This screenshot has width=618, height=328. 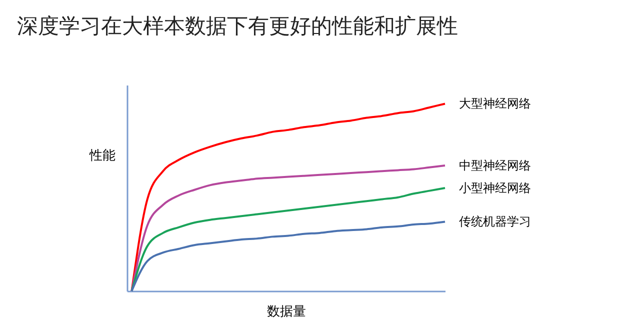 I want to click on series-label: 传统机器学习, so click(x=495, y=221).